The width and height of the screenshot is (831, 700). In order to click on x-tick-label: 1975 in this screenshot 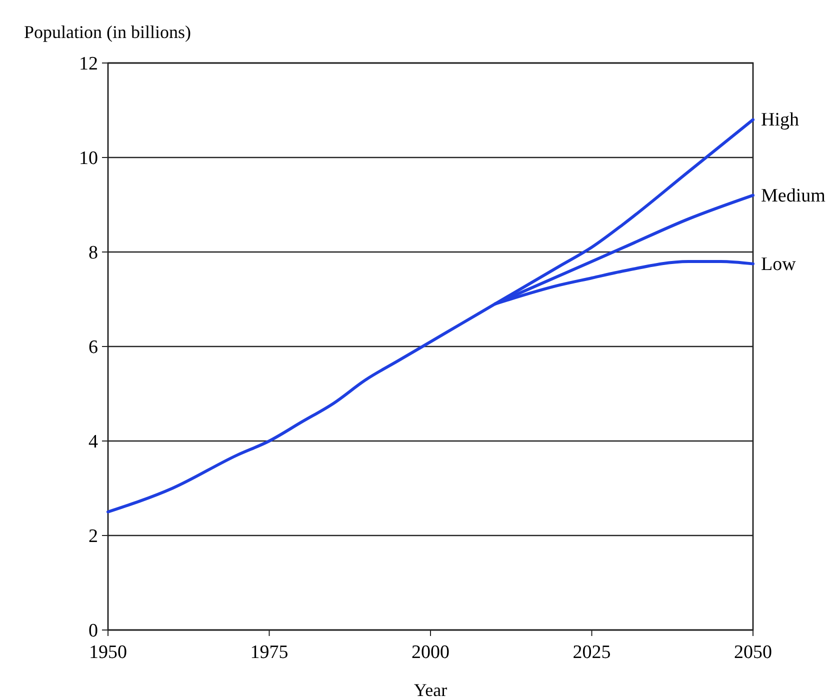, I will do `click(269, 652)`.